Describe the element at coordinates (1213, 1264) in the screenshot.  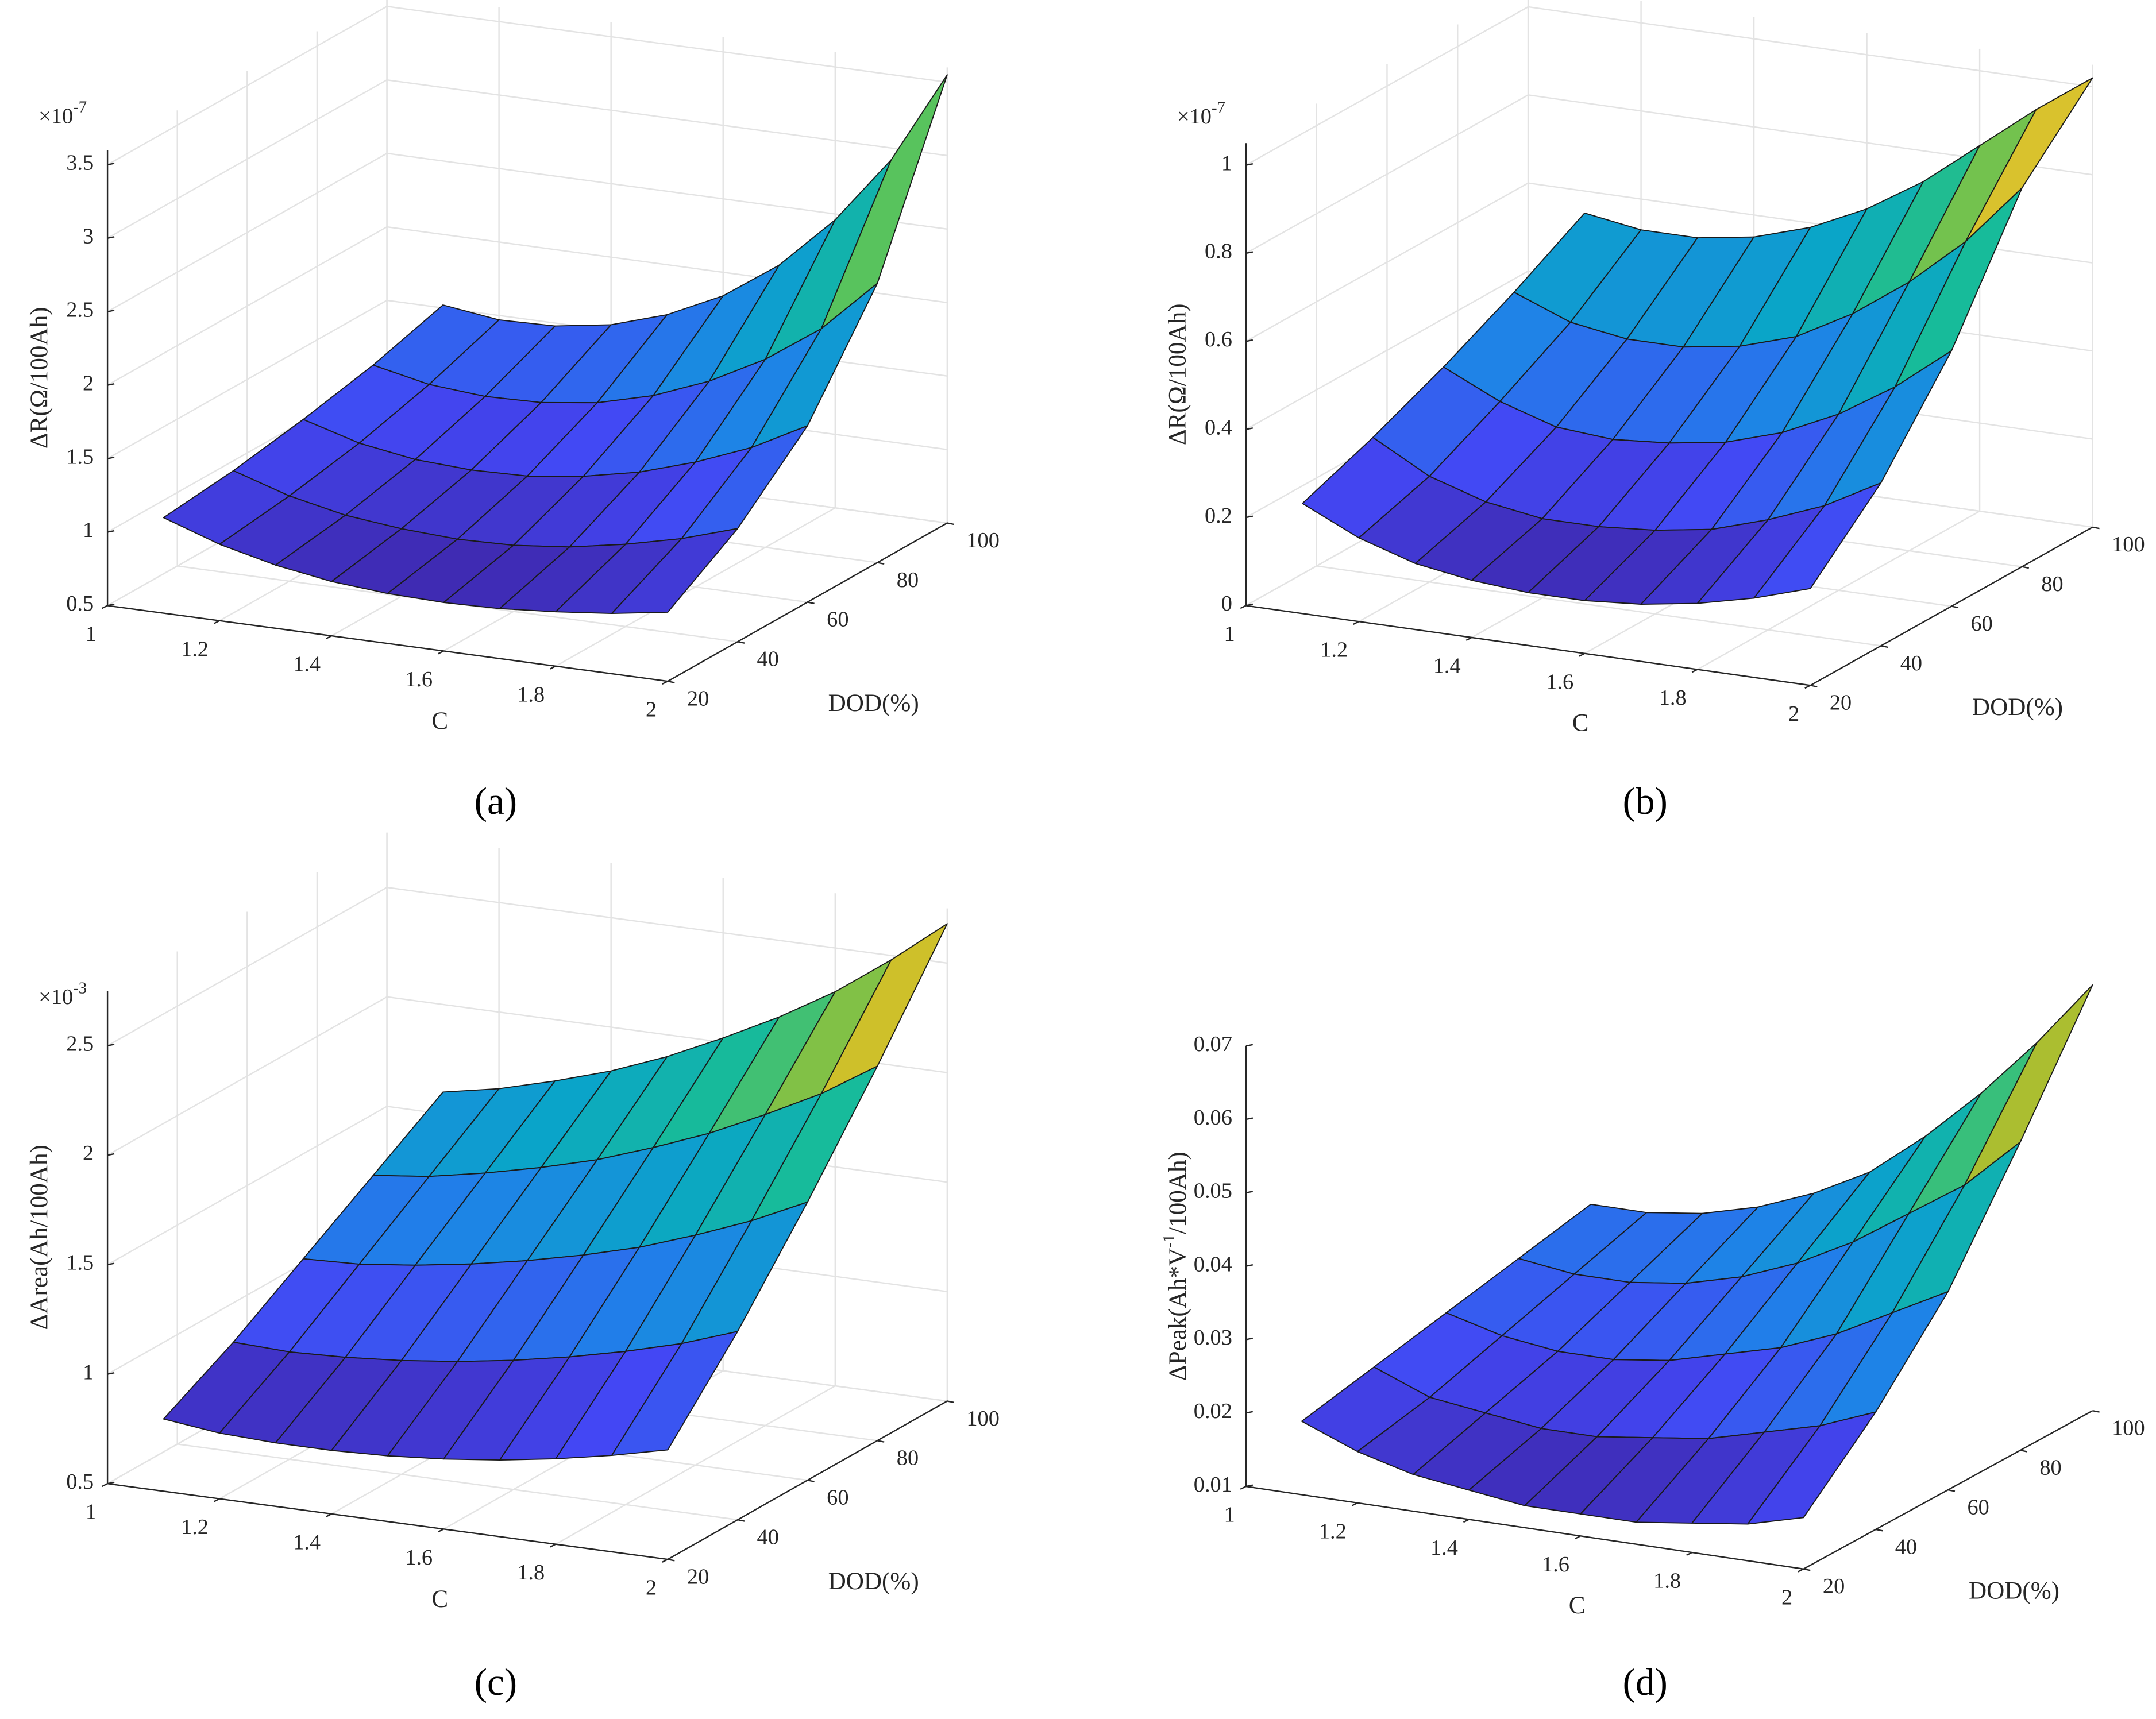
I see `z-tick-label: 0.04` at that location.